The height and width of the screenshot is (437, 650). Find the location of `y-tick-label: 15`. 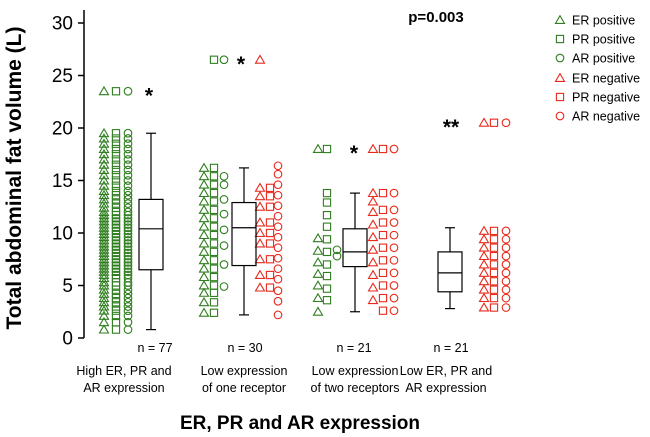

y-tick-label: 15 is located at coordinates (62, 181).